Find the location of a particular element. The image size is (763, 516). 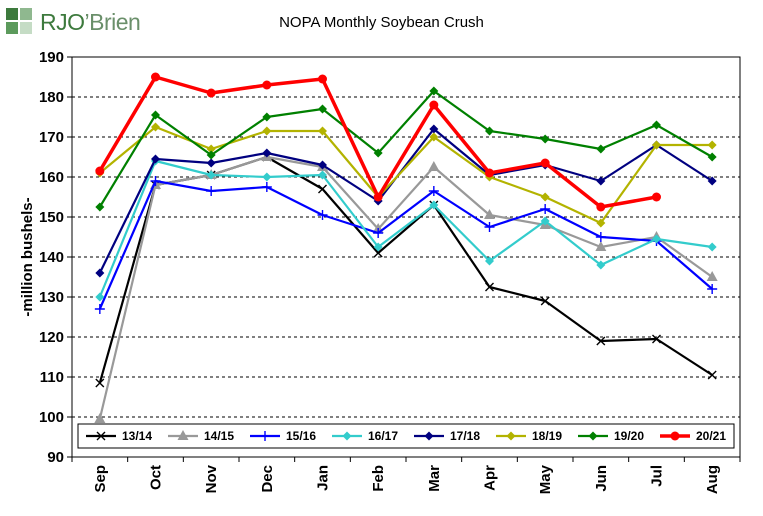

y-tick-label: 150 is located at coordinates (51, 217).